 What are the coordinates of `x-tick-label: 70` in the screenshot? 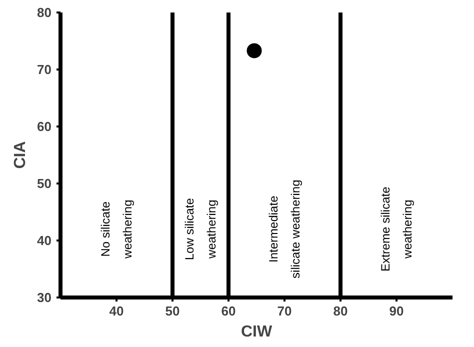 It's located at (284, 311).